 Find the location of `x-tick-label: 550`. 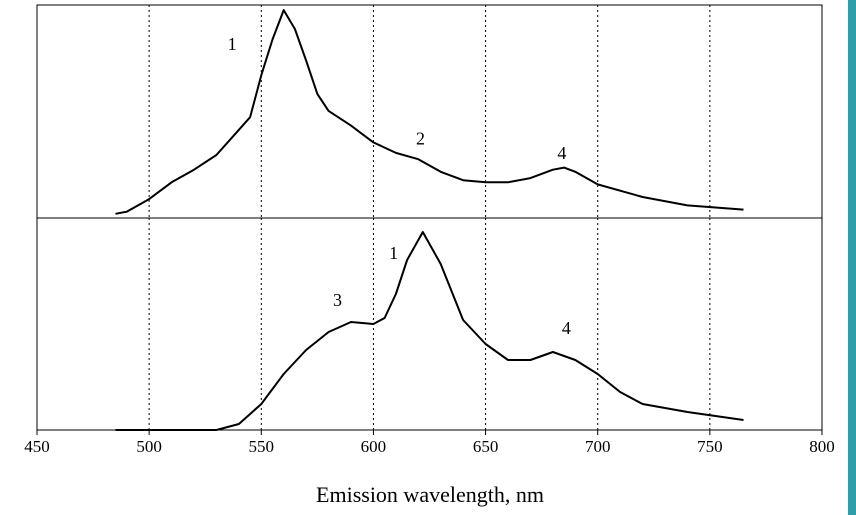

x-tick-label: 550 is located at coordinates (262, 446).